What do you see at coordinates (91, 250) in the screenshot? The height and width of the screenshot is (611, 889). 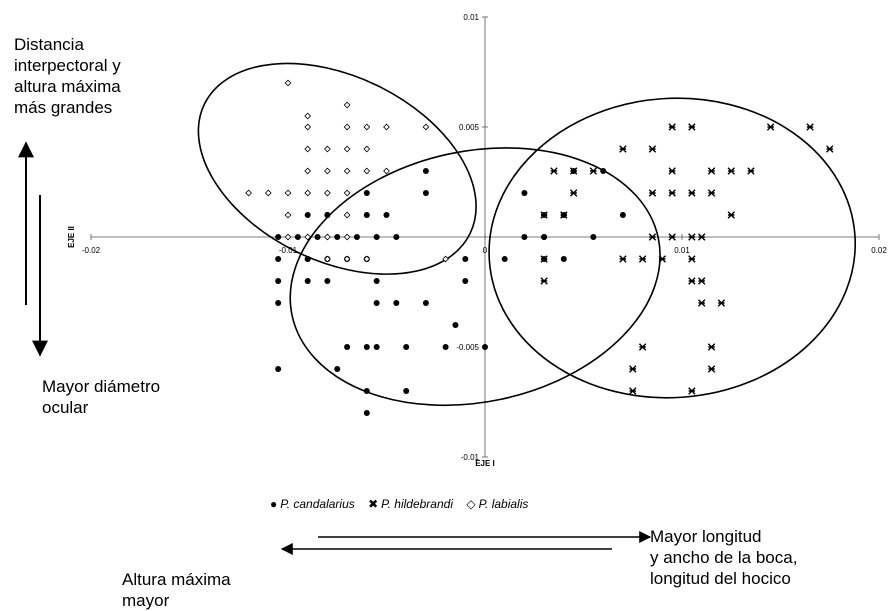 I see `x-tick-label: -0.02` at bounding box center [91, 250].